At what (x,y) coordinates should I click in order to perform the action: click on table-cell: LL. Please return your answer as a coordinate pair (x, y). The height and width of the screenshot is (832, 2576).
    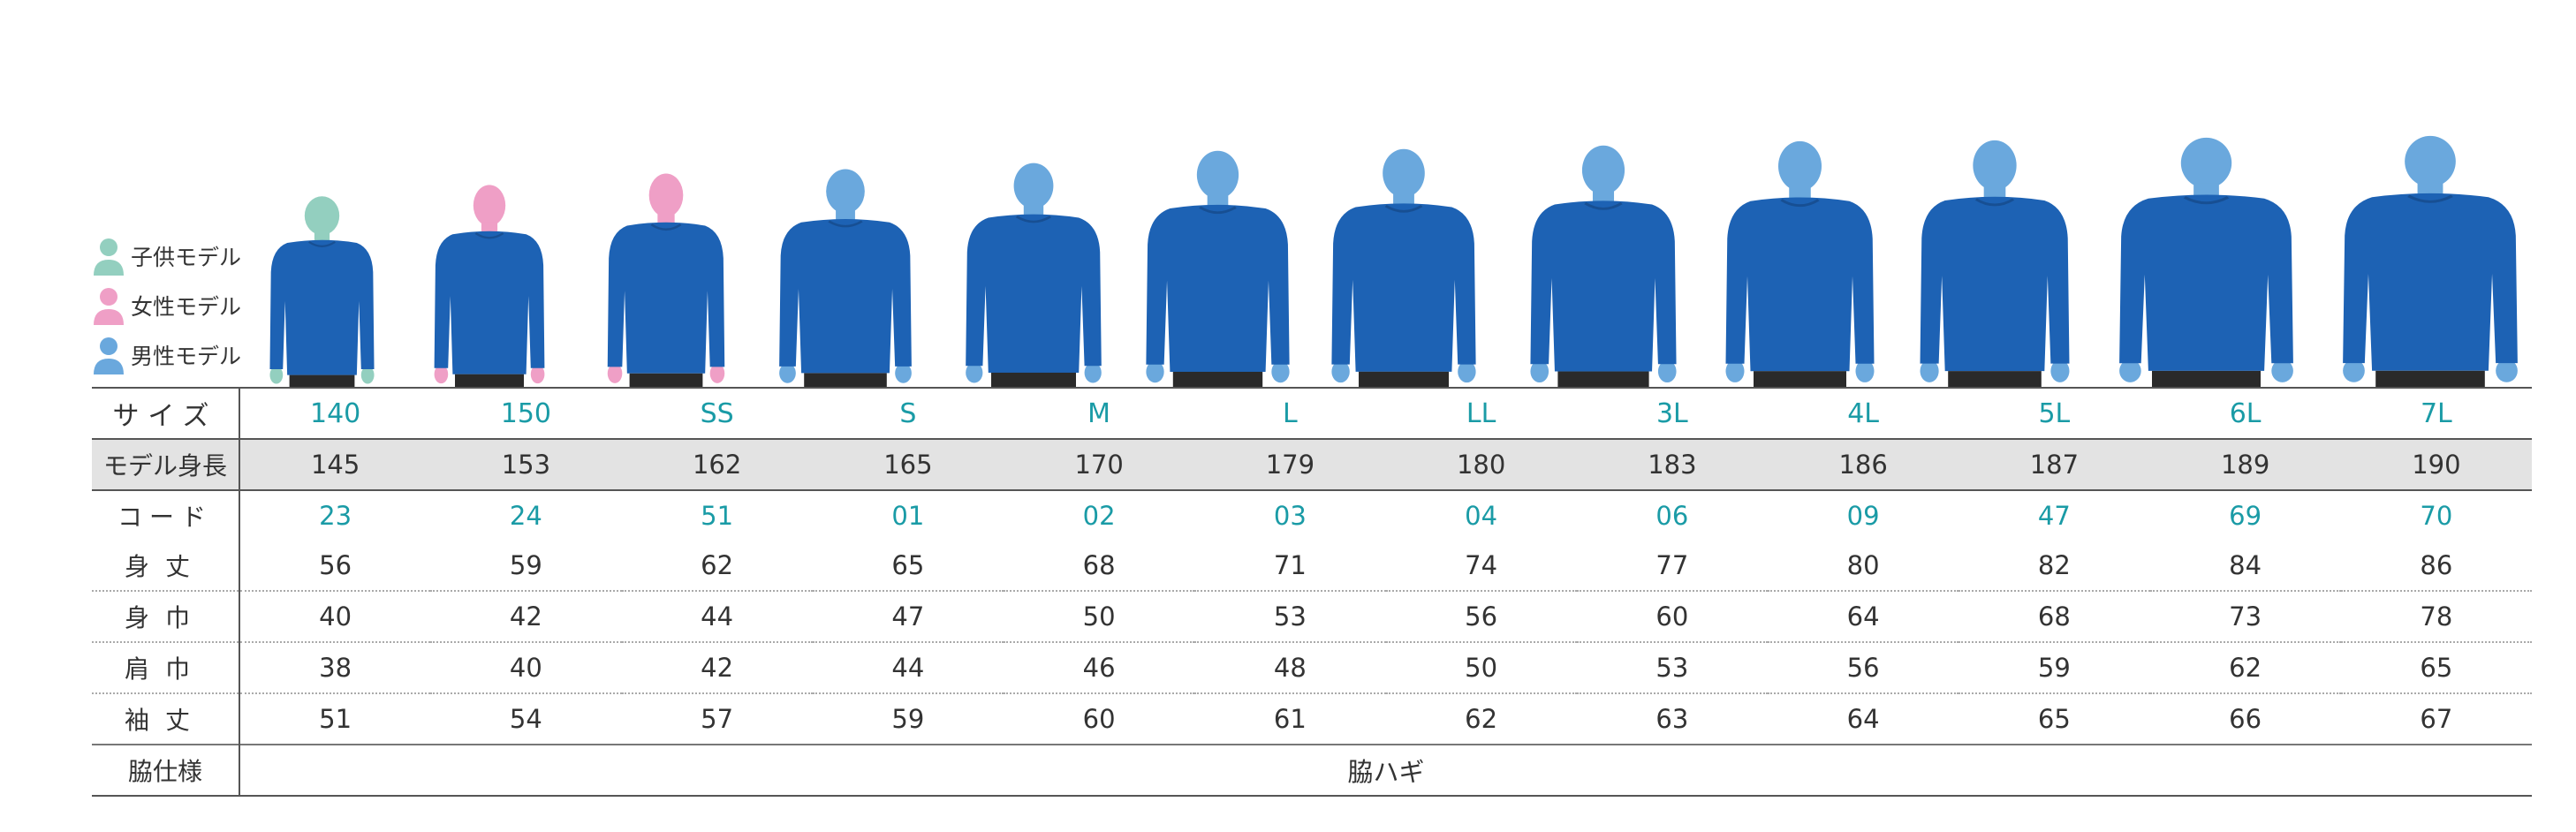
    Looking at the image, I should click on (1481, 413).